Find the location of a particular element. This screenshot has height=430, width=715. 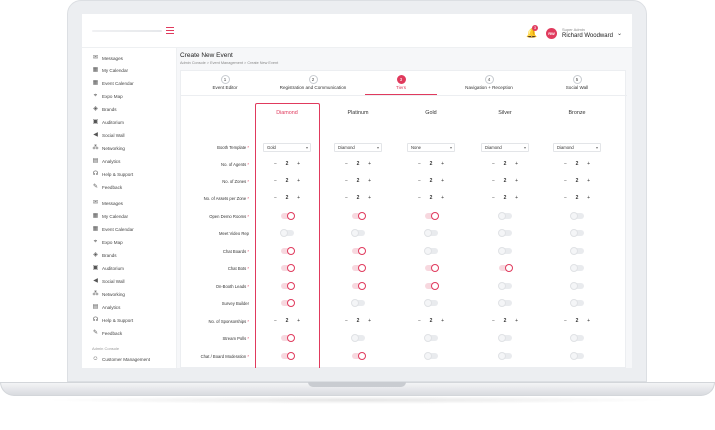

menu-toggle-icon is located at coordinates (170, 31).